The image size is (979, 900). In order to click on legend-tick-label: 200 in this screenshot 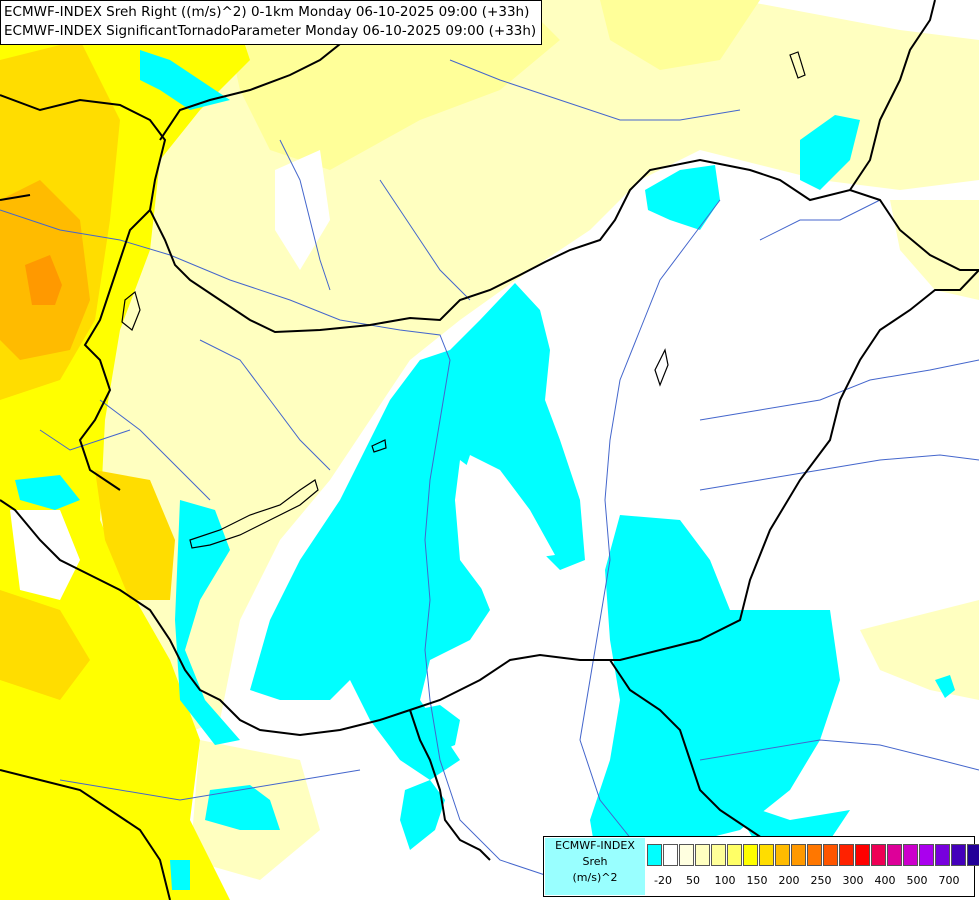, I will do `click(789, 880)`.